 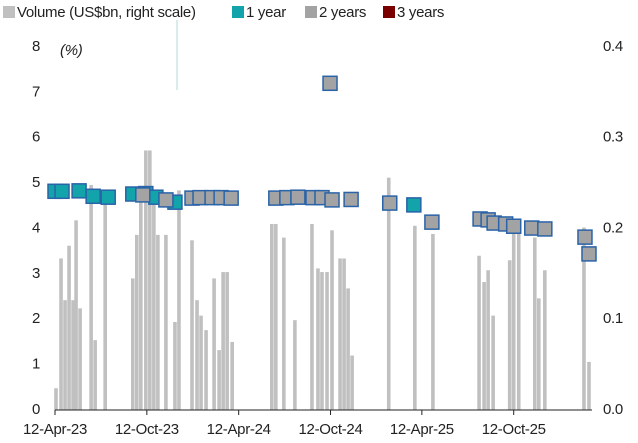 What do you see at coordinates (36, 273) in the screenshot?
I see `y-tick-label: 3` at bounding box center [36, 273].